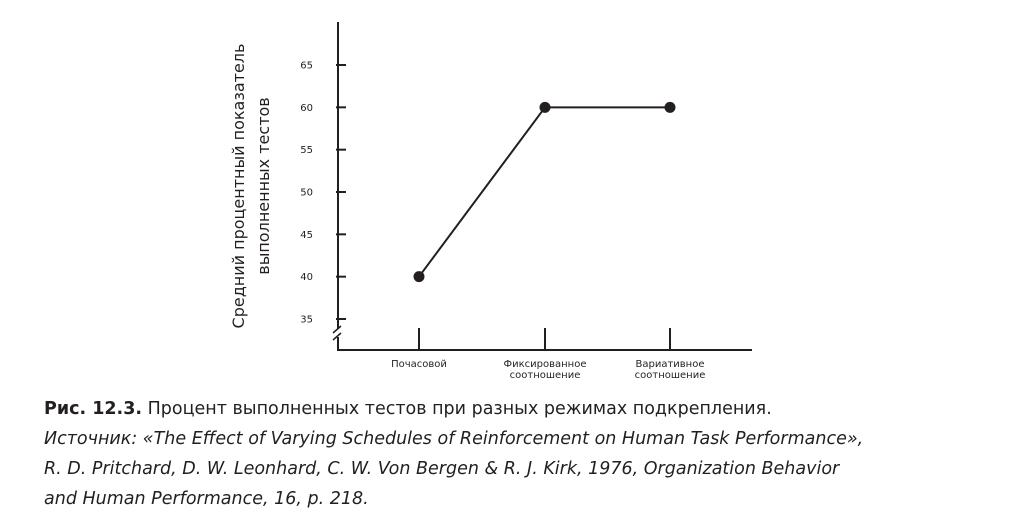 The image size is (1024, 527). I want to click on figure-number: Рис. 12.3., so click(93, 409).